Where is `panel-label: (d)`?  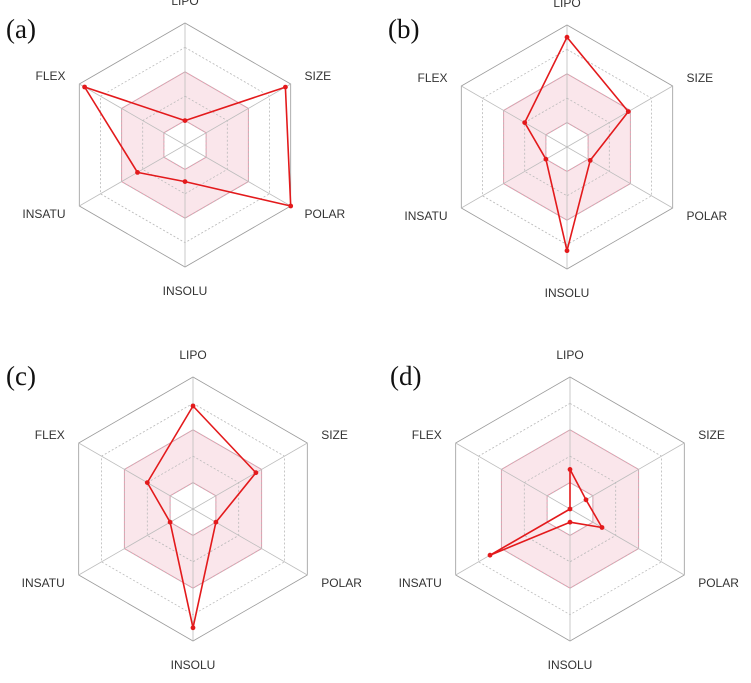 panel-label: (d) is located at coordinates (405, 376).